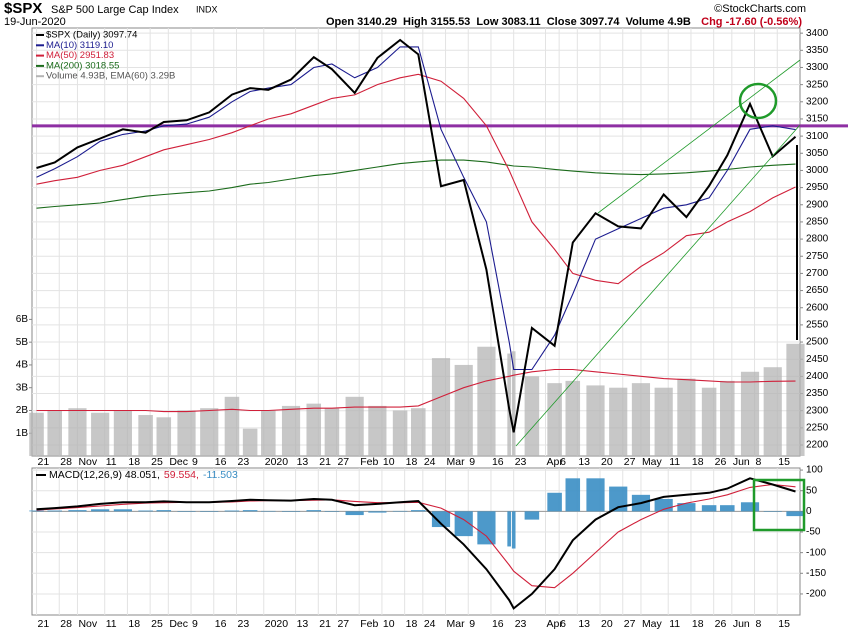 Image resolution: width=850 pixels, height=633 pixels. Describe the element at coordinates (741, 462) in the screenshot. I see `x-tick-label: Jun` at that location.